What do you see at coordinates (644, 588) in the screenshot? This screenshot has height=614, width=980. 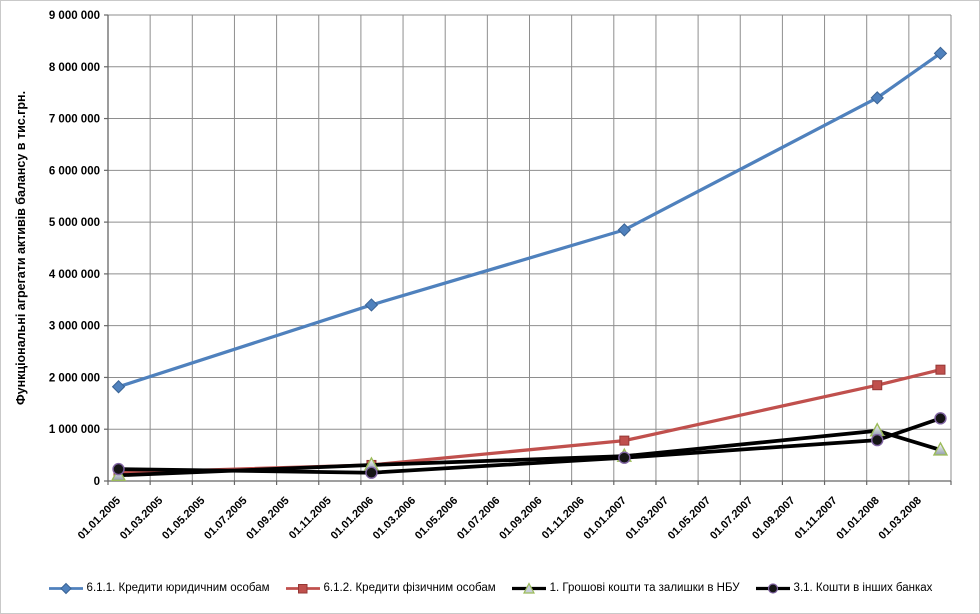 I see `legend-label: 1. Грошові кошти та залишки в НБУ` at bounding box center [644, 588].